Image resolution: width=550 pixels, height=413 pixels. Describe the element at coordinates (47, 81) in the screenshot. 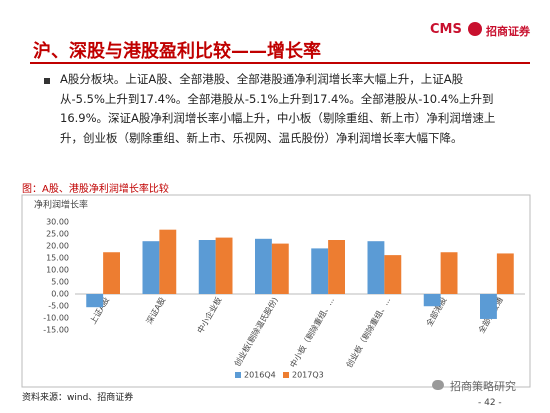

I see `bullet-marker` at that location.